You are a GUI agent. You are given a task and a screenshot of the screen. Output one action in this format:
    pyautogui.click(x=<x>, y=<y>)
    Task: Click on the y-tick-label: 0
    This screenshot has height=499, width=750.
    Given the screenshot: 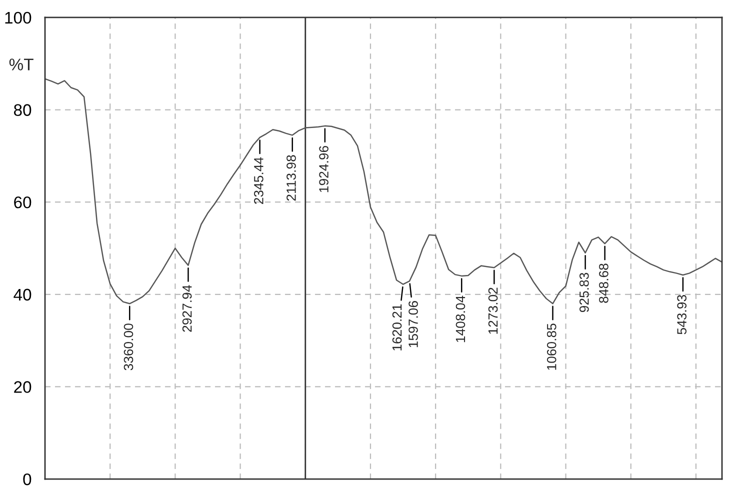 What is the action you would take?
    pyautogui.click(x=27, y=479)
    